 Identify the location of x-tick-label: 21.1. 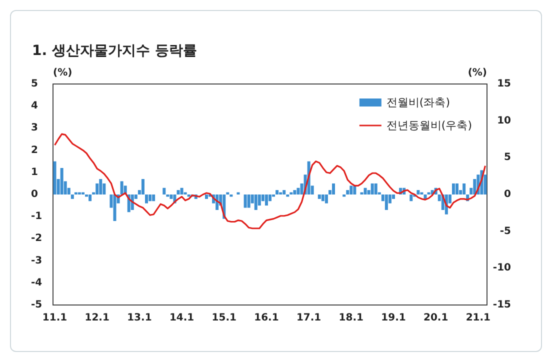
(478, 318).